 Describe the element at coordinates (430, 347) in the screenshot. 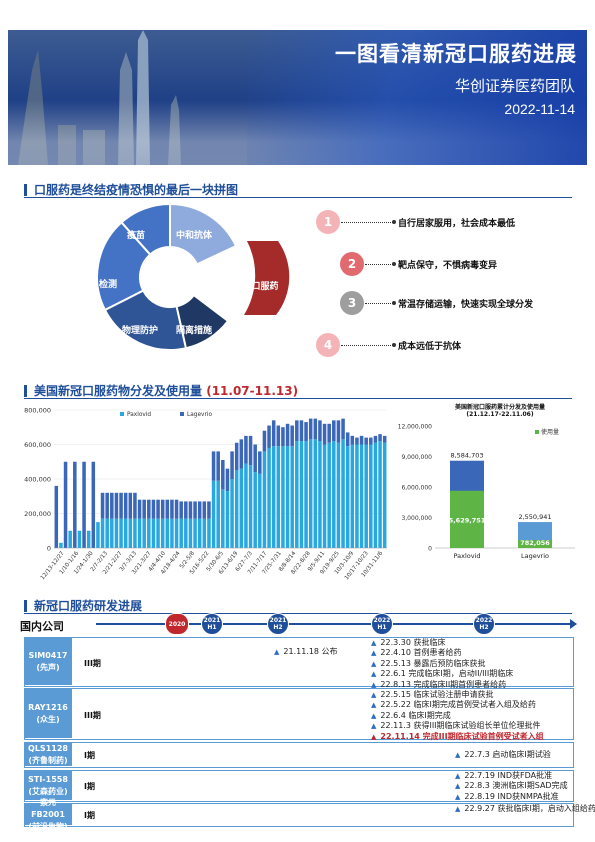

I see `point-text-4: 成本远低于抗体` at that location.